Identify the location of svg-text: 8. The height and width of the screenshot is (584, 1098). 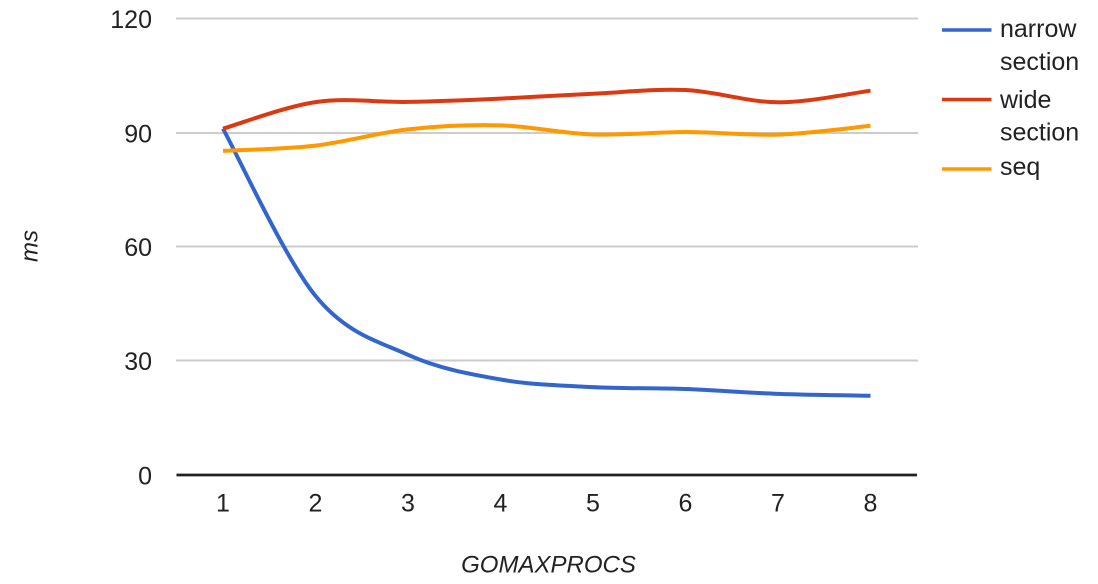
(871, 504).